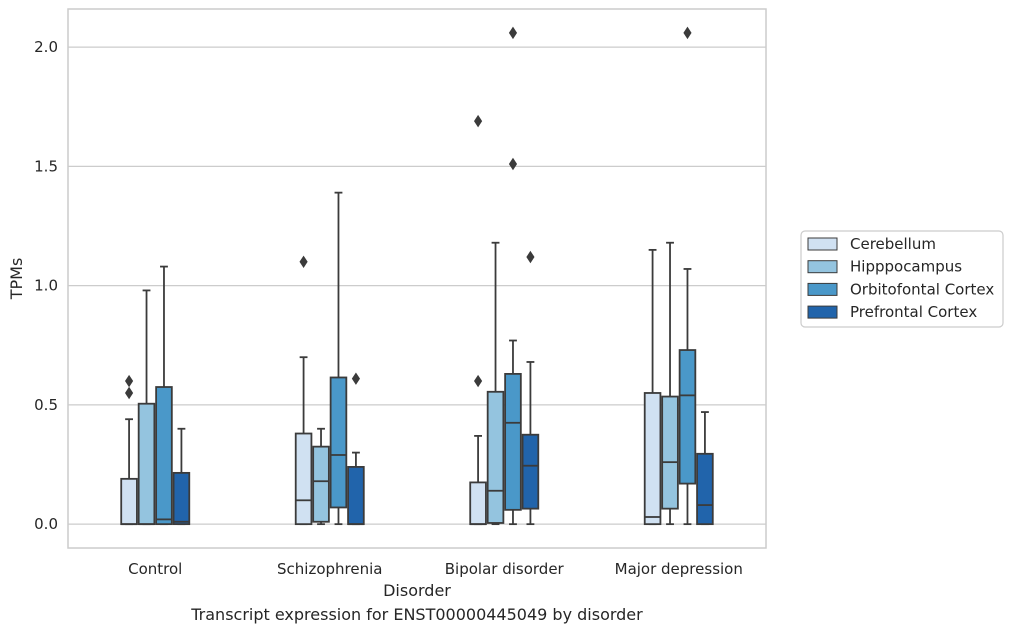  I want to click on y-tick-label: 1.0, so click(46, 286).